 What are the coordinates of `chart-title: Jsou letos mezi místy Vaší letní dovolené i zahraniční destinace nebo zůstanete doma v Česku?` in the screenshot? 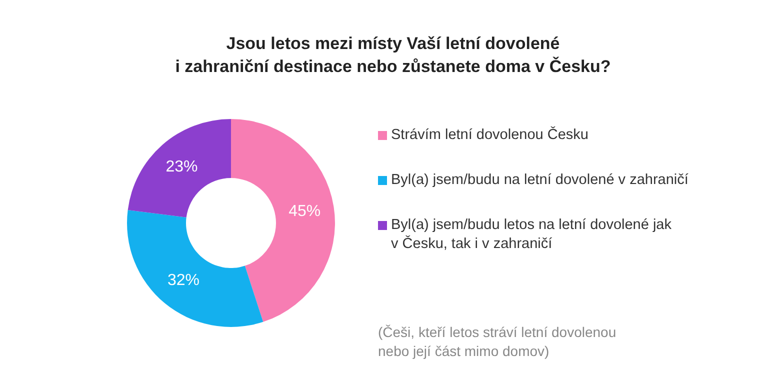 It's located at (393, 55).